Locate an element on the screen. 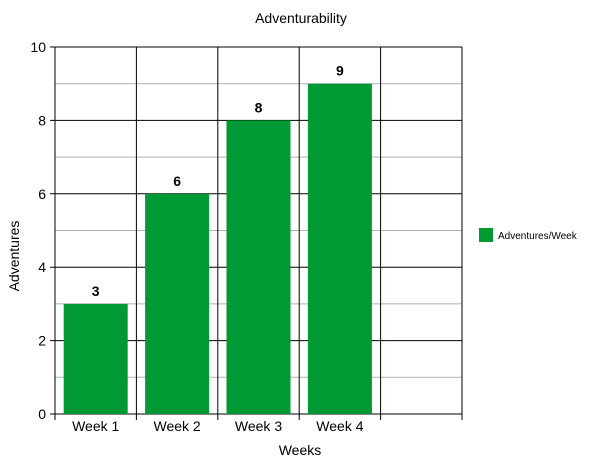  y-tick-label: 10 is located at coordinates (38, 47).